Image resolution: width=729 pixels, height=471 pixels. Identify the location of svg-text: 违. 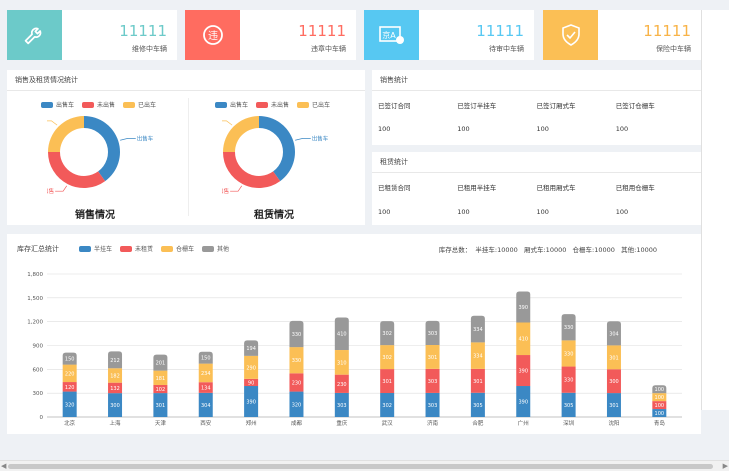
(213, 36).